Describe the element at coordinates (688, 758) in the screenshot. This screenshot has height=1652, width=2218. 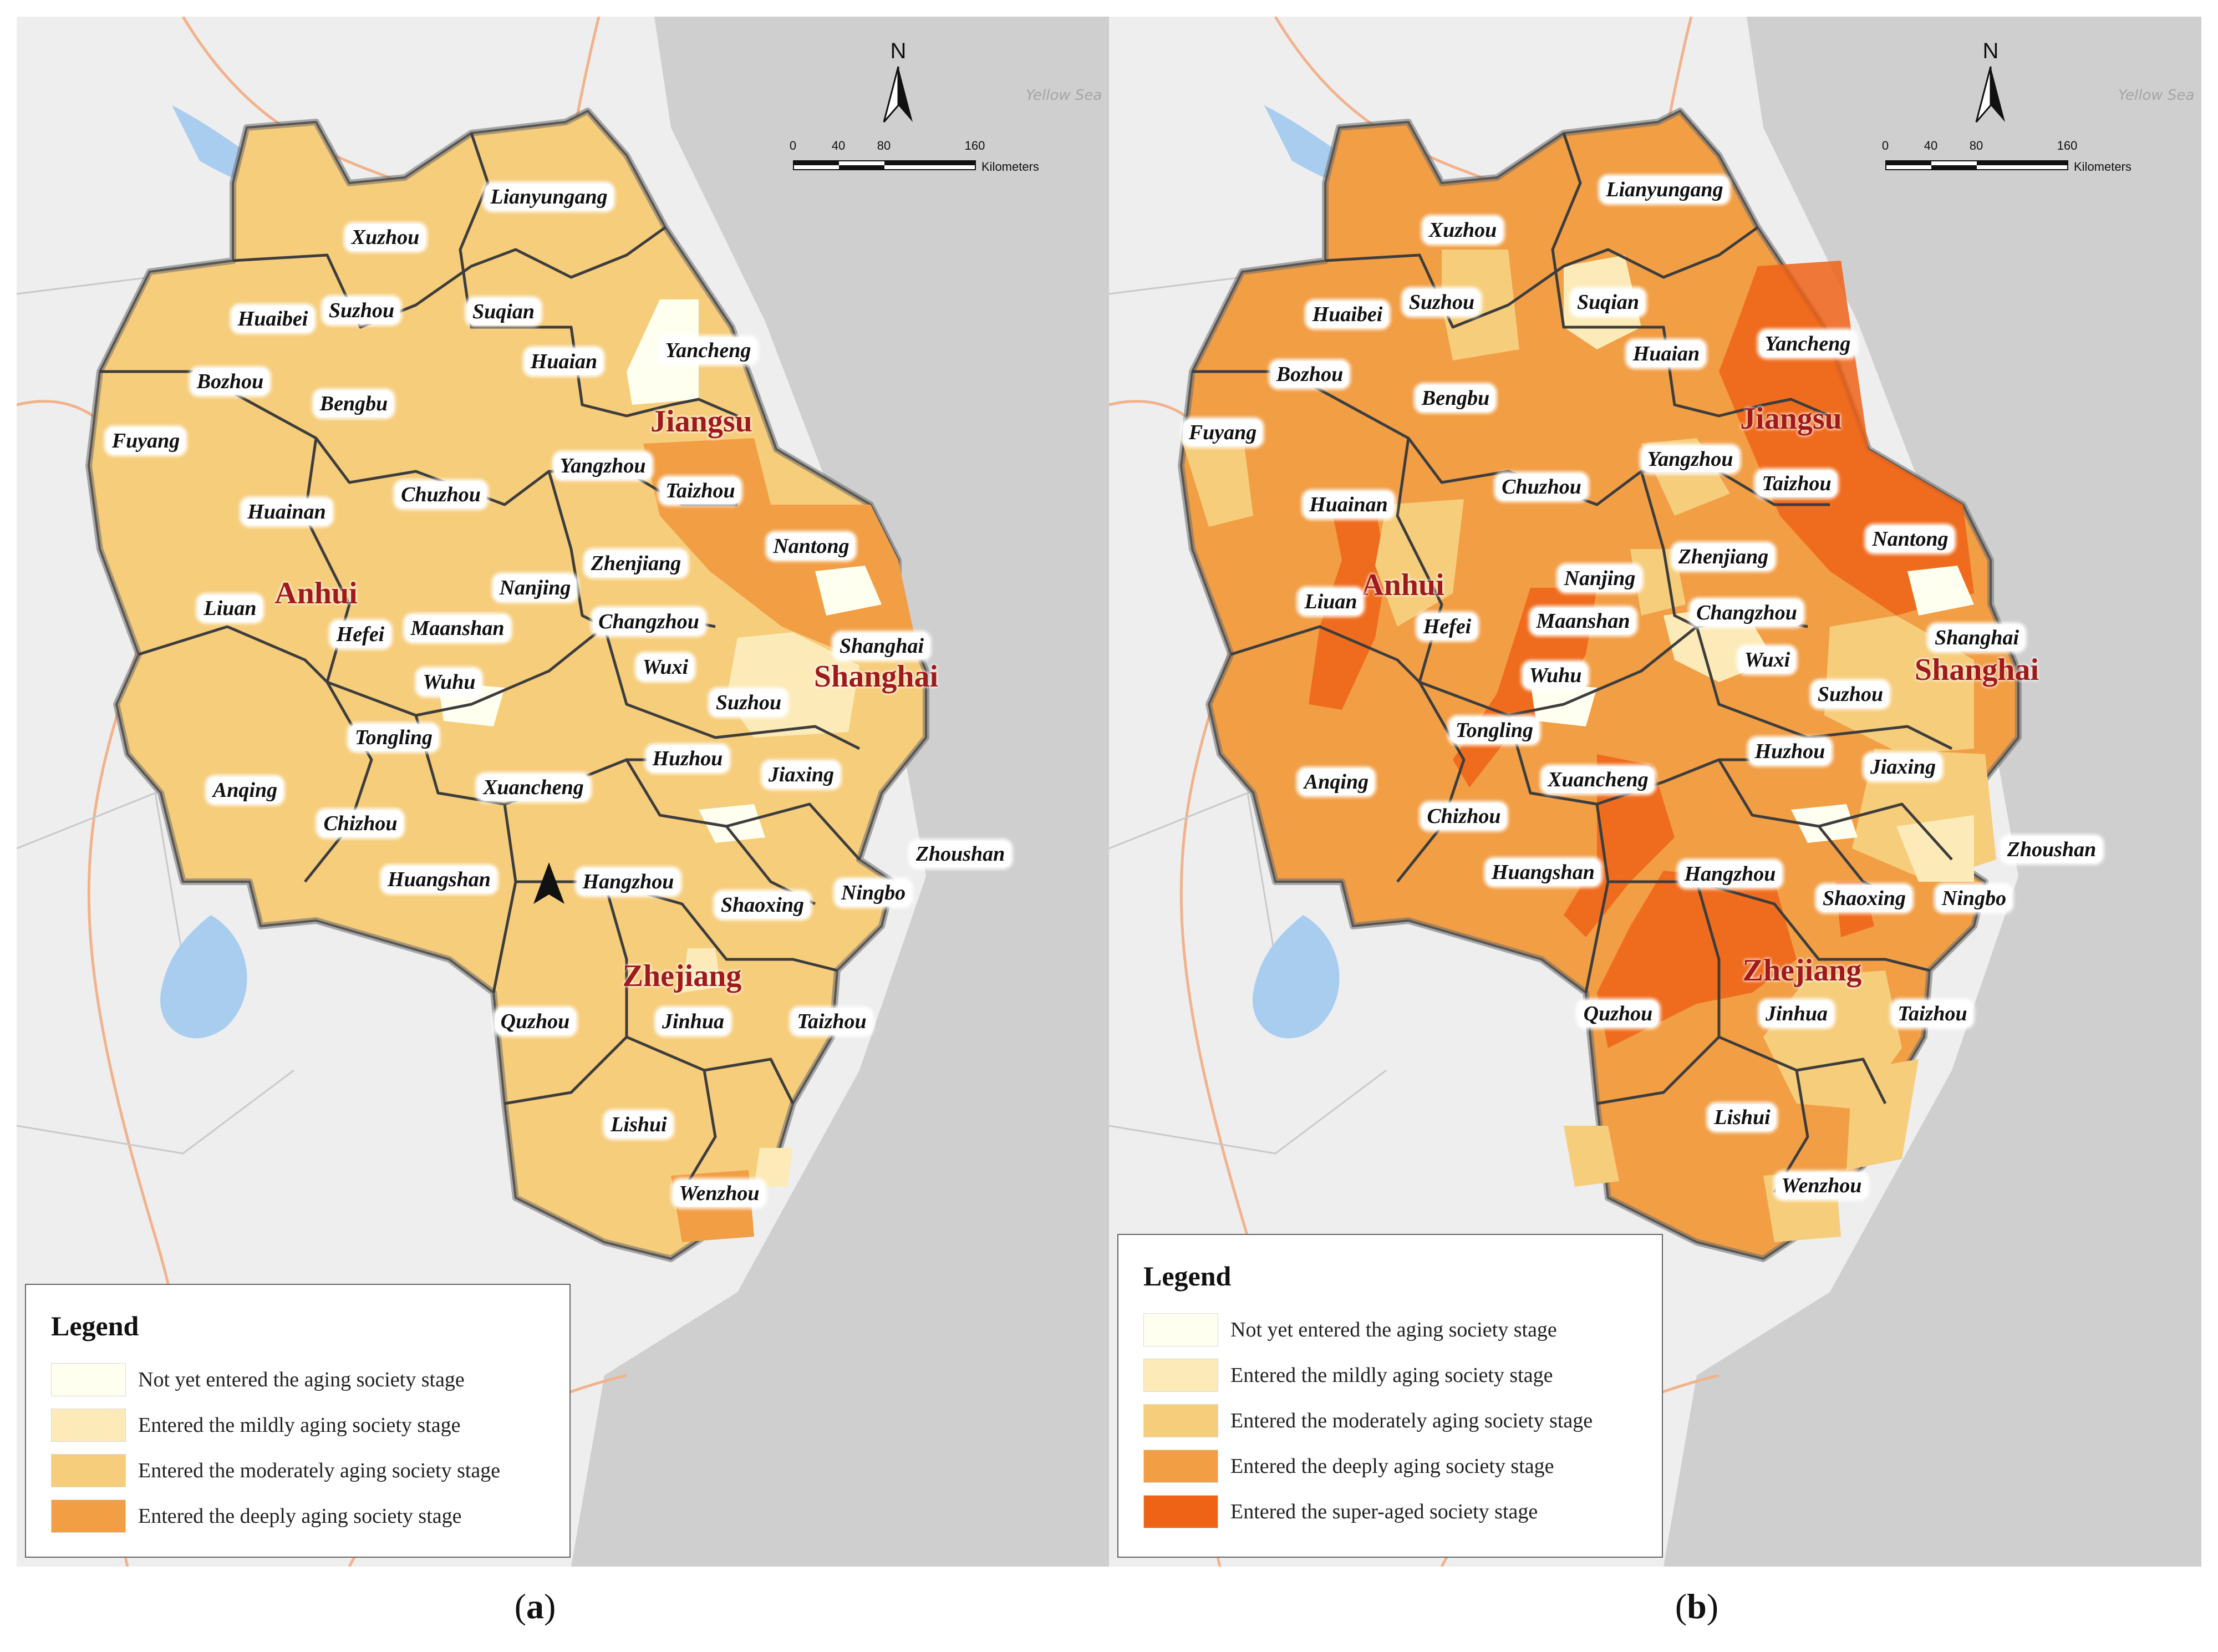
I see `city-label: Huzhou` at that location.